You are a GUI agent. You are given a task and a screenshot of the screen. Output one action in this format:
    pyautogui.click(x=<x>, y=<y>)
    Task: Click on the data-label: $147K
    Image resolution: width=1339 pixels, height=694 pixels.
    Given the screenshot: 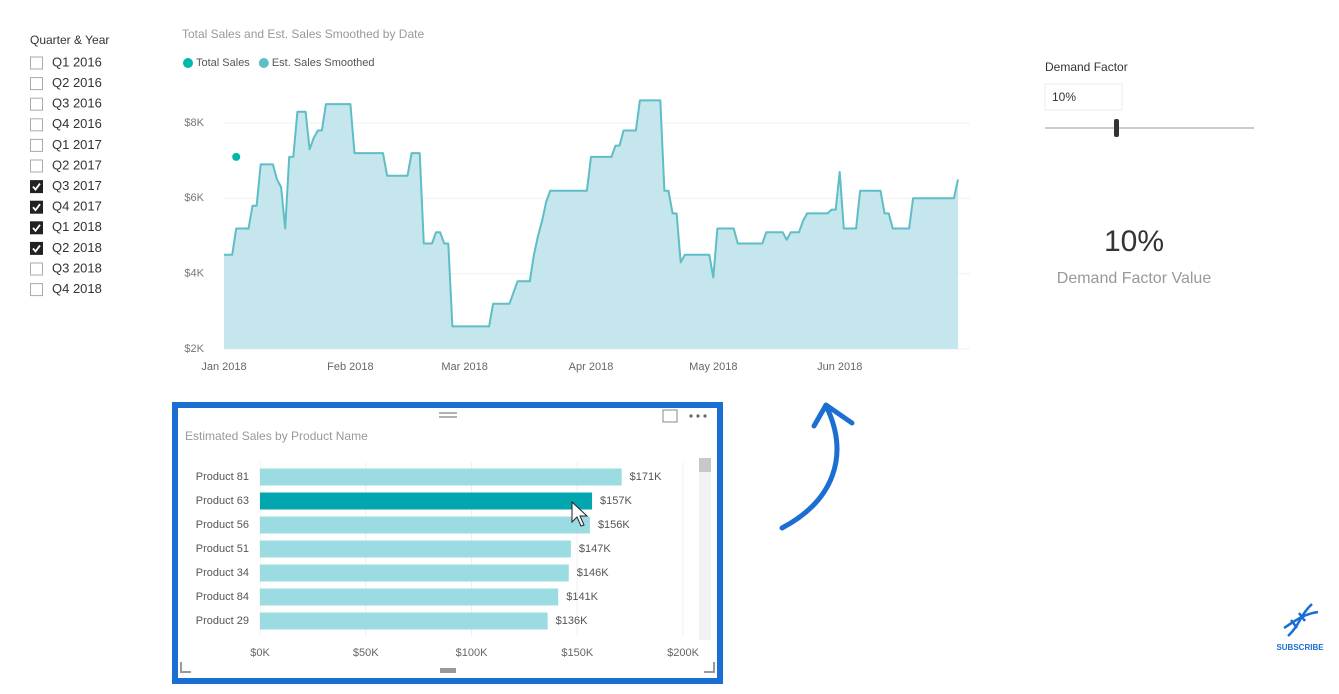 What is the action you would take?
    pyautogui.click(x=595, y=549)
    